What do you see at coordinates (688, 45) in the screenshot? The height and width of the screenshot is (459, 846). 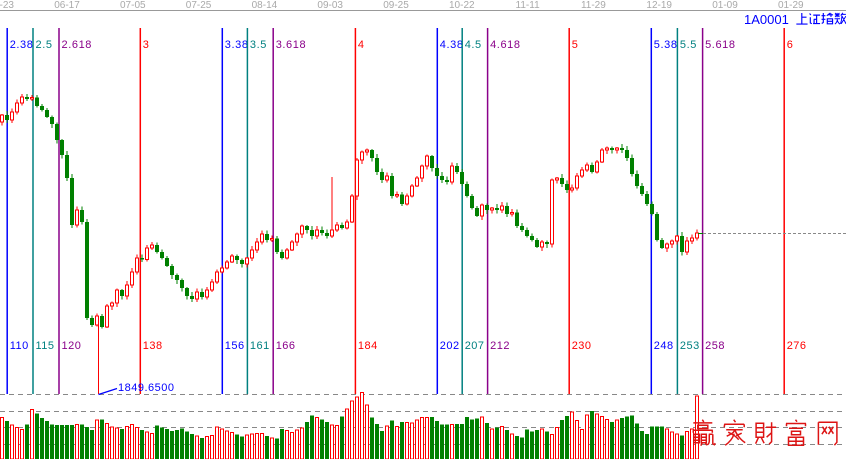 I see `svg-text: 5.5` at bounding box center [688, 45].